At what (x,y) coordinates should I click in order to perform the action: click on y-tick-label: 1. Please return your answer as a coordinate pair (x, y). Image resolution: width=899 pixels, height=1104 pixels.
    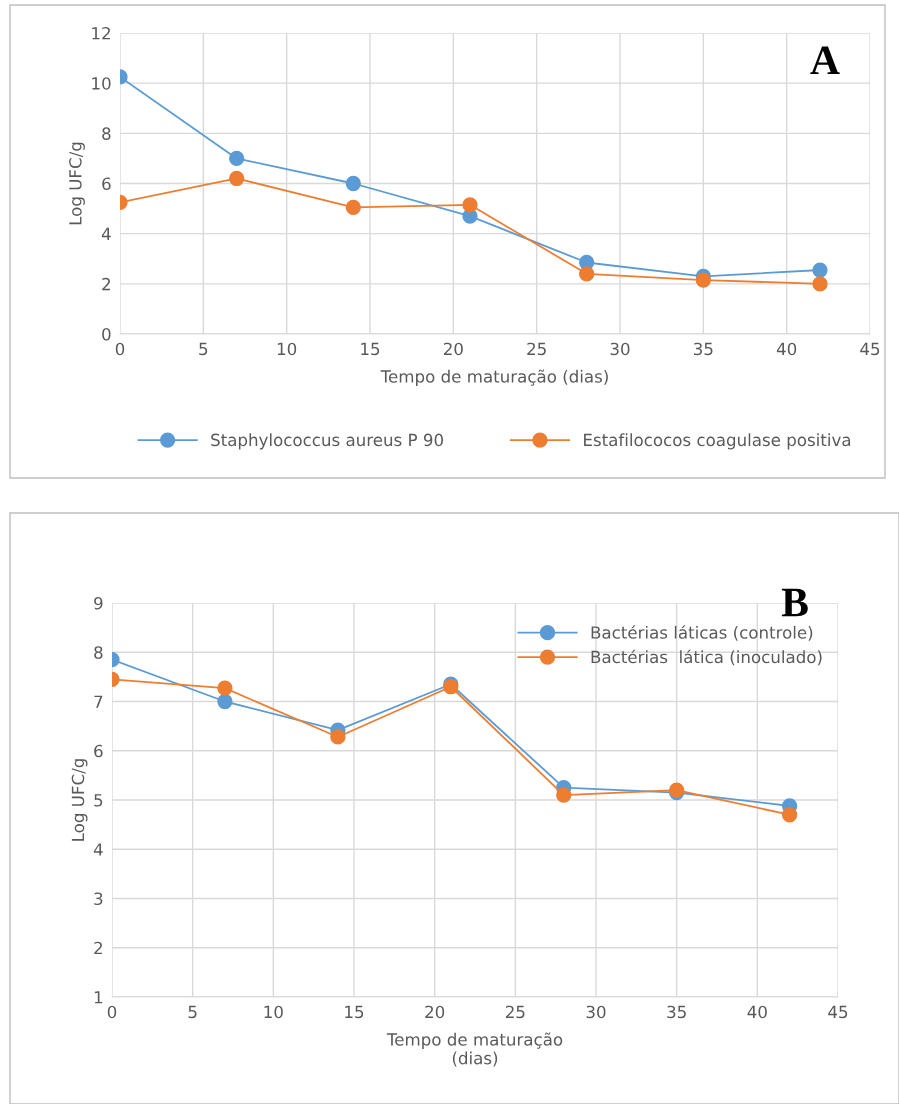
    Looking at the image, I should click on (98, 997).